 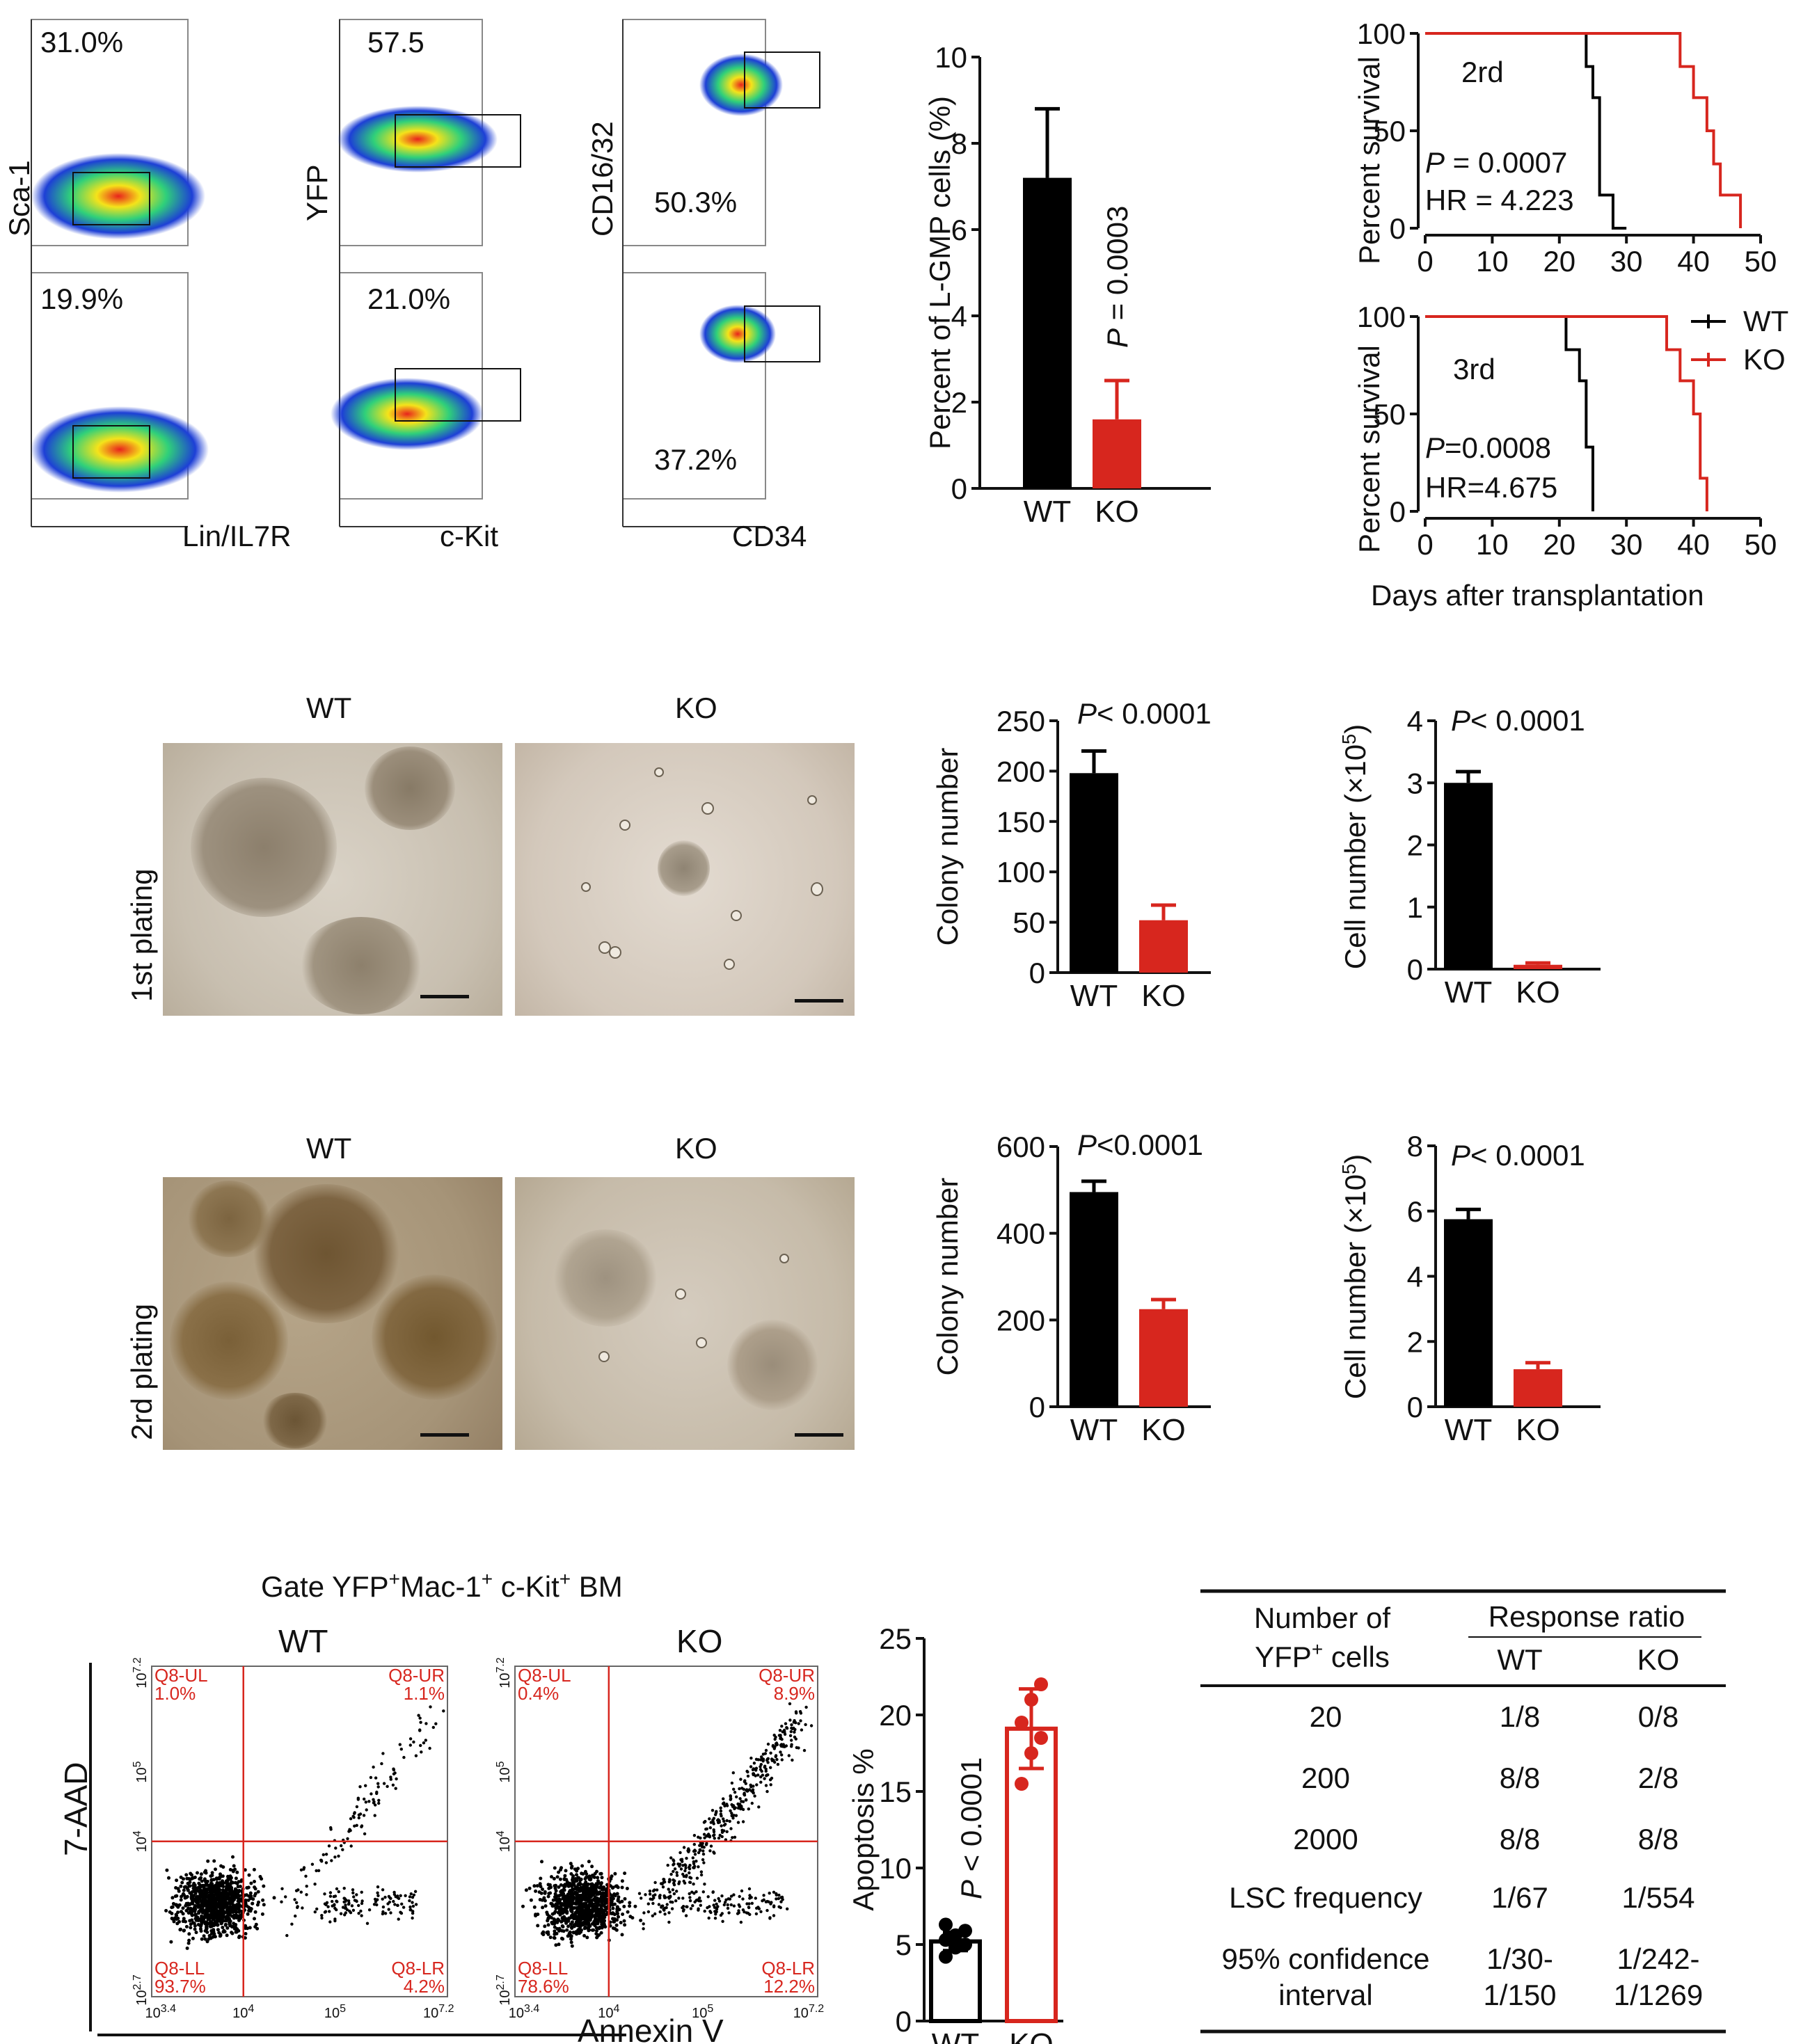 I want to click on flow-ylabel: CD16/32, so click(x=602, y=179).